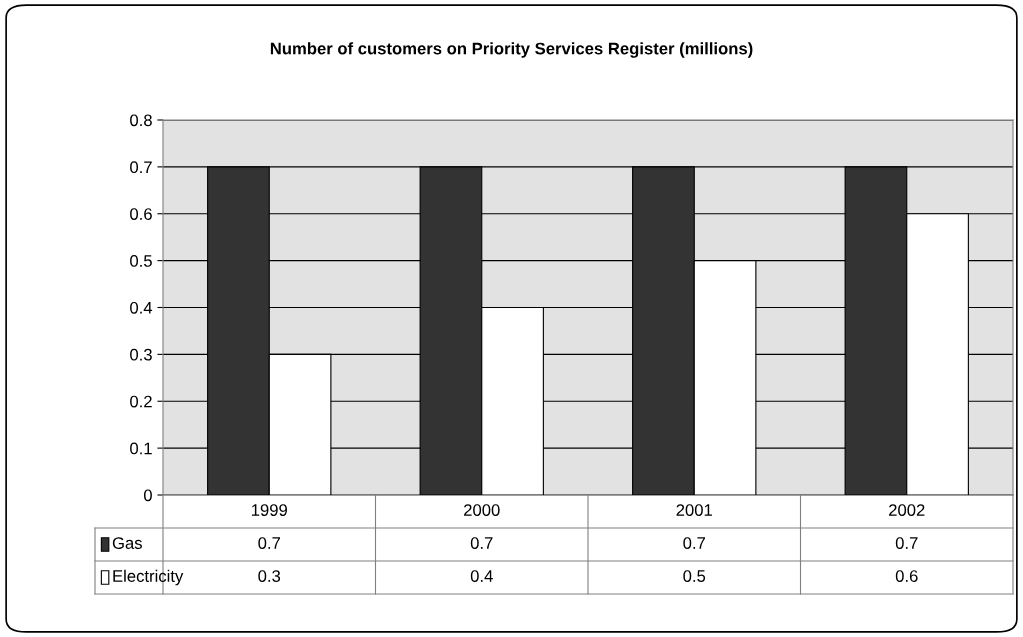  What do you see at coordinates (127, 543) in the screenshot?
I see `legend-label: Gas` at bounding box center [127, 543].